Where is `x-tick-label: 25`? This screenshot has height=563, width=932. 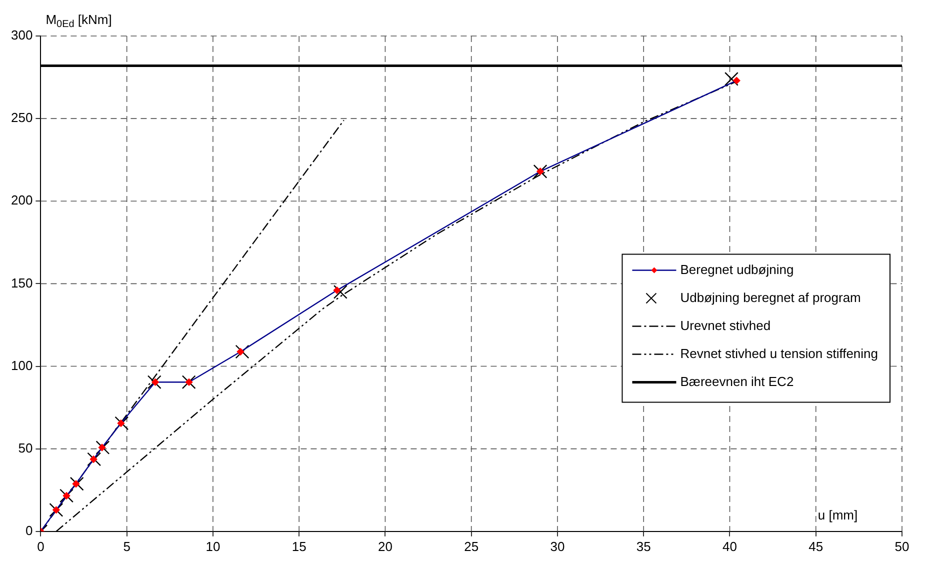
x-tick-label: 25 is located at coordinates (471, 546).